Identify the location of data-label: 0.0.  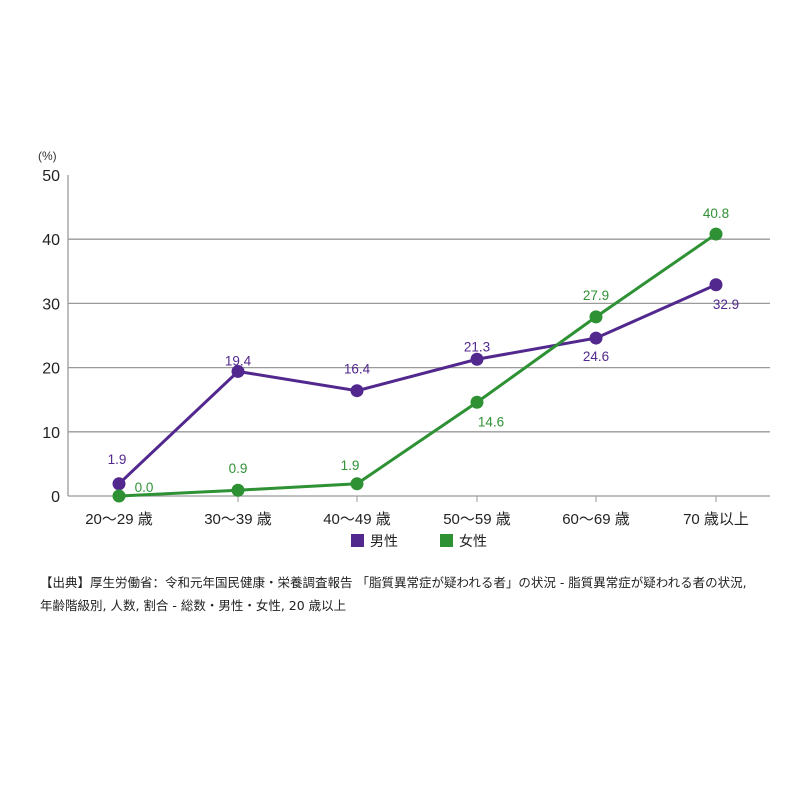
(144, 487).